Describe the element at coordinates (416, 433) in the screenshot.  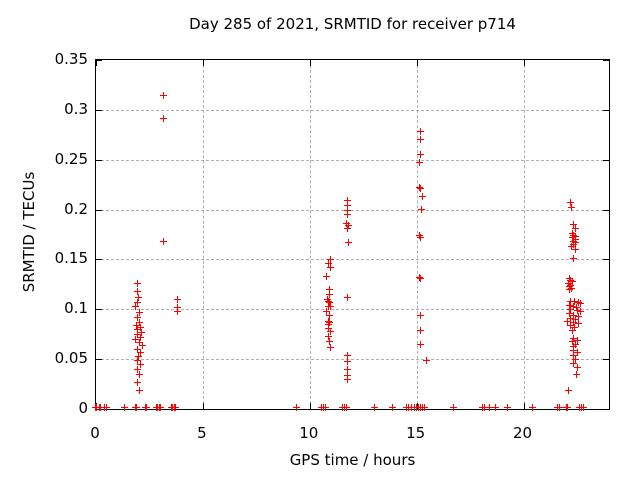
I see `x-tick-label: 15` at that location.